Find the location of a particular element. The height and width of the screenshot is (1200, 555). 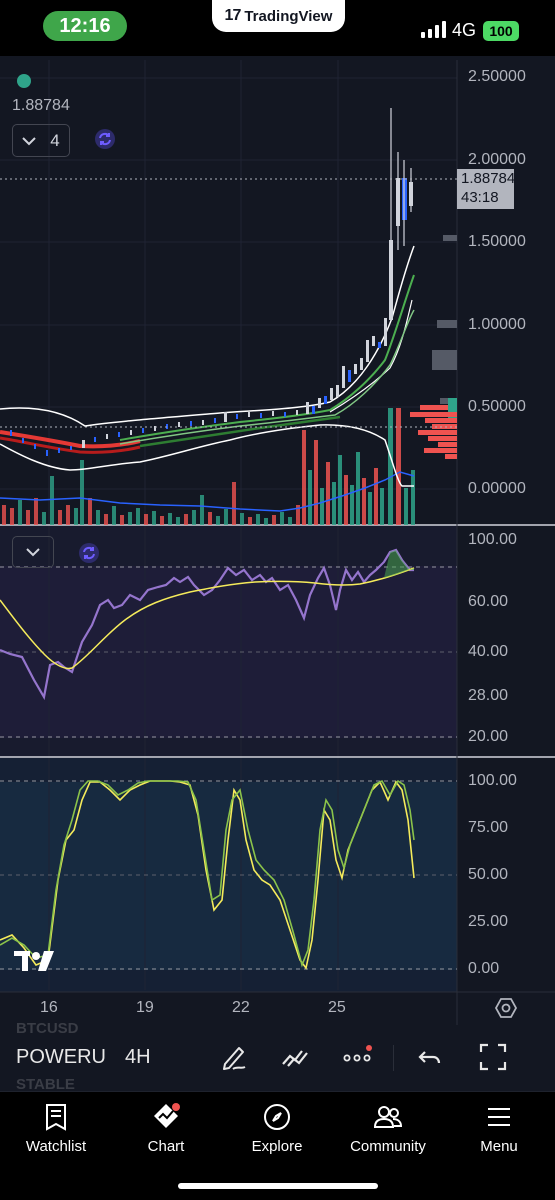

next-symbol: STABLE is located at coordinates (45, 1084).